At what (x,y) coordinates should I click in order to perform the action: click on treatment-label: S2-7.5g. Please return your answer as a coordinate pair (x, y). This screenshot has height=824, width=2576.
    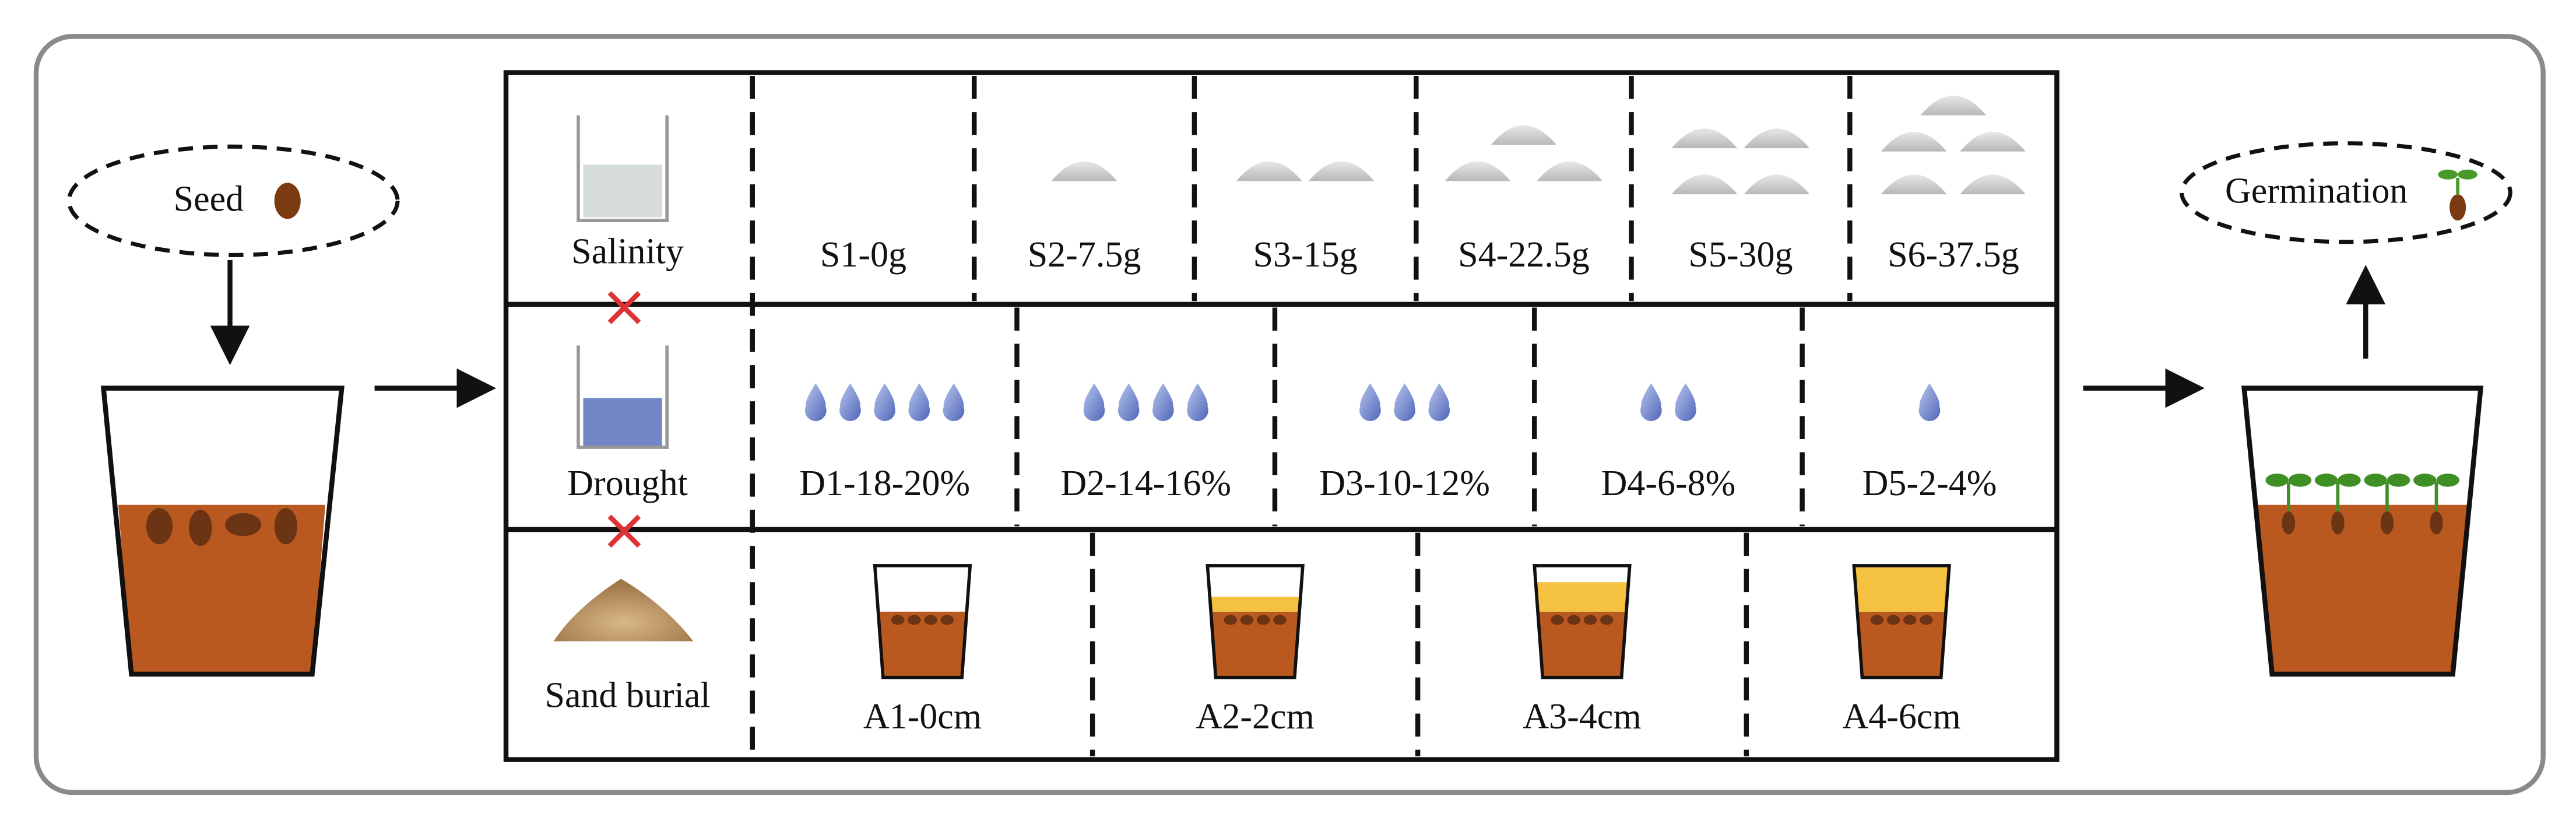
    Looking at the image, I should click on (1084, 255).